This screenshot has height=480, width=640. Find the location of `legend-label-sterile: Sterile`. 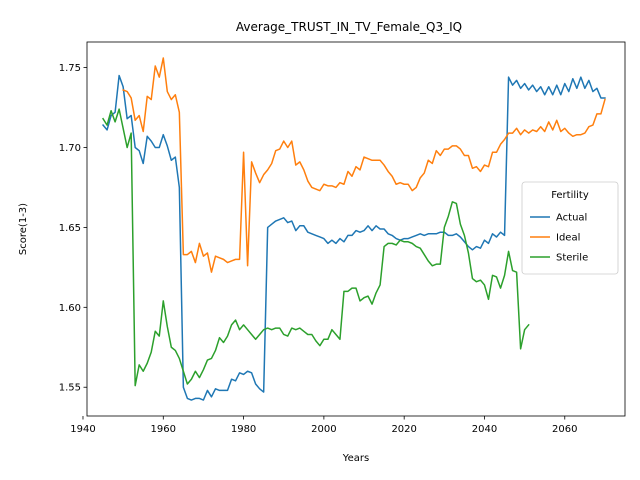

legend-label-sterile: Sterile is located at coordinates (572, 258).